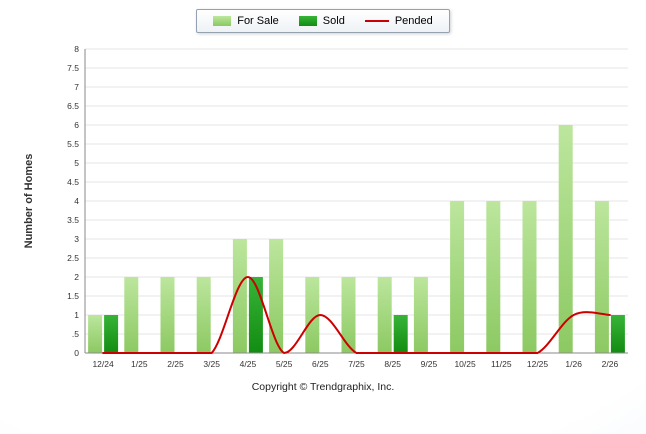 This screenshot has height=434, width=646. I want to click on pended-line, so click(356, 315).